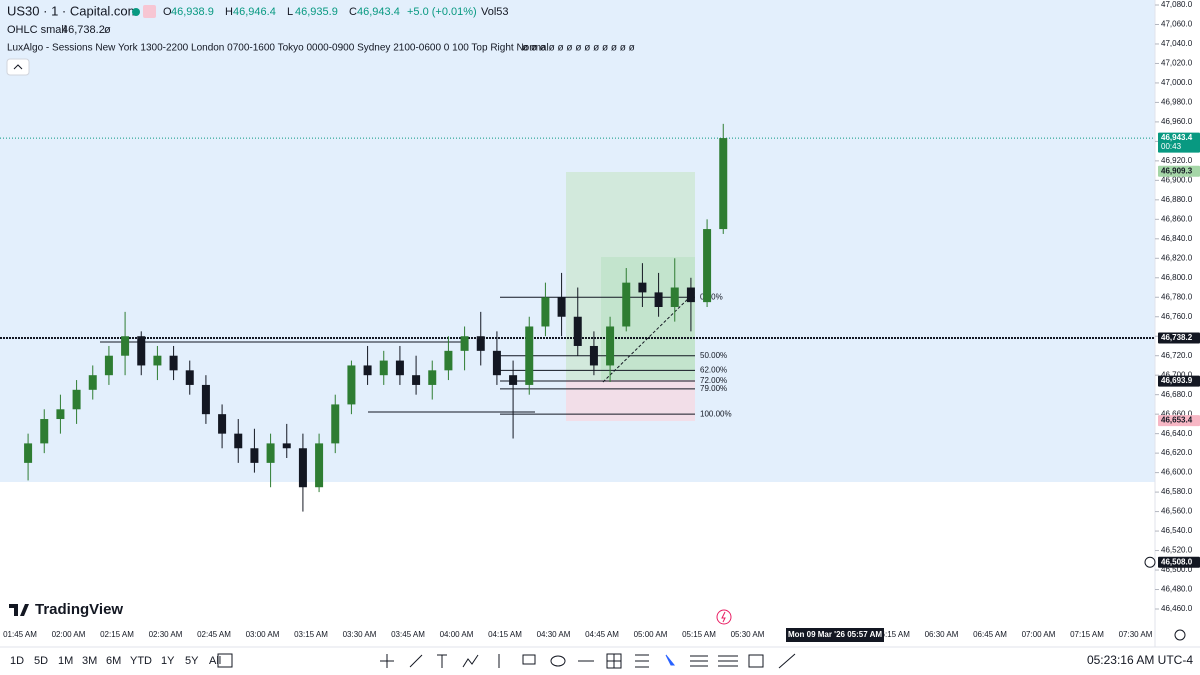  What do you see at coordinates (442, 661) in the screenshot?
I see `tool-text` at bounding box center [442, 661].